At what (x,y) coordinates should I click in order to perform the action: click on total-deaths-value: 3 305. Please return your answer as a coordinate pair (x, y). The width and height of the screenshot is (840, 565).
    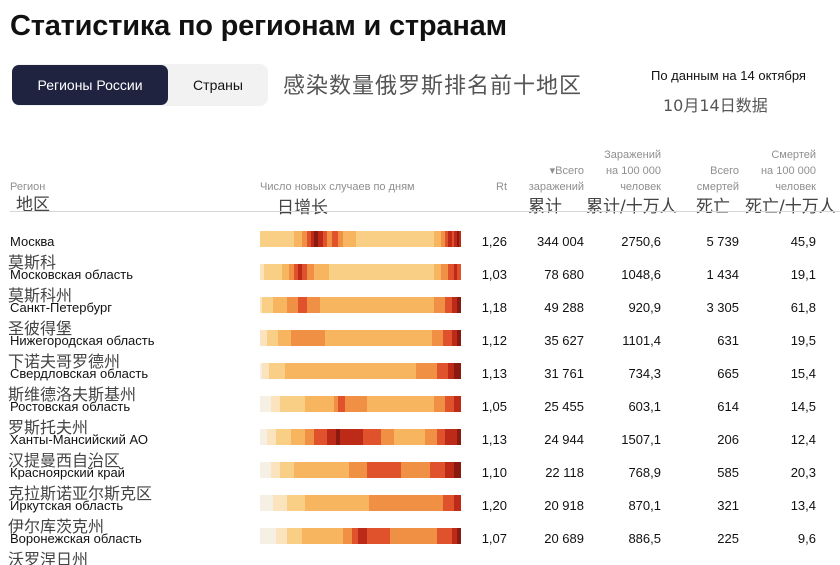
    Looking at the image, I should click on (722, 307).